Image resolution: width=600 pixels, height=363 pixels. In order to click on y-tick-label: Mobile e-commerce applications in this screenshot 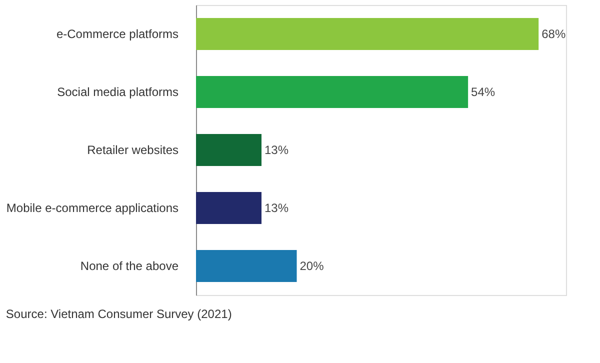, I will do `click(92, 208)`.